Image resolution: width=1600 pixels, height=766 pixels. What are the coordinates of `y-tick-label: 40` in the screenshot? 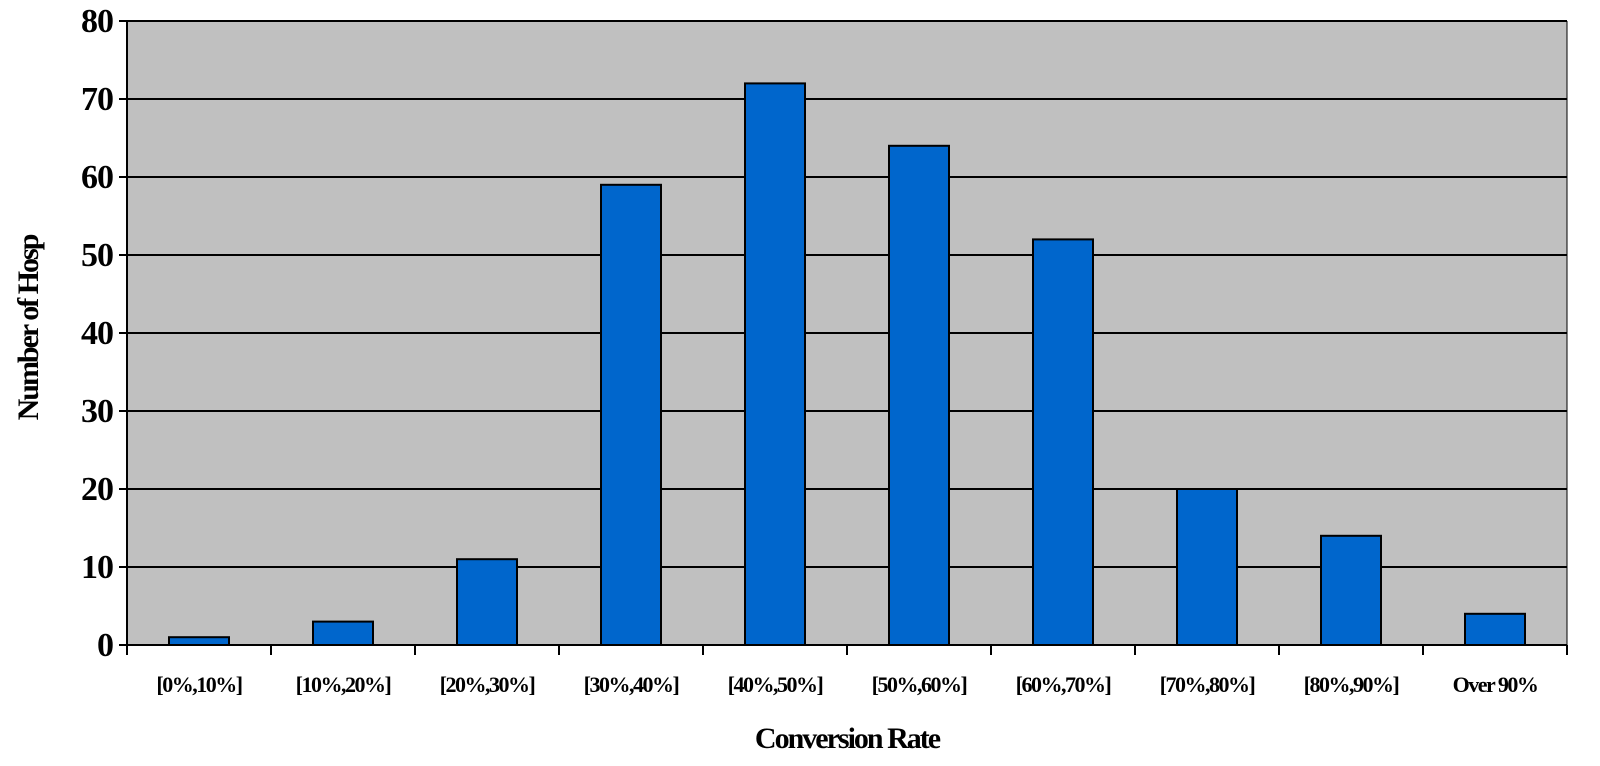 It's located at (97, 333).